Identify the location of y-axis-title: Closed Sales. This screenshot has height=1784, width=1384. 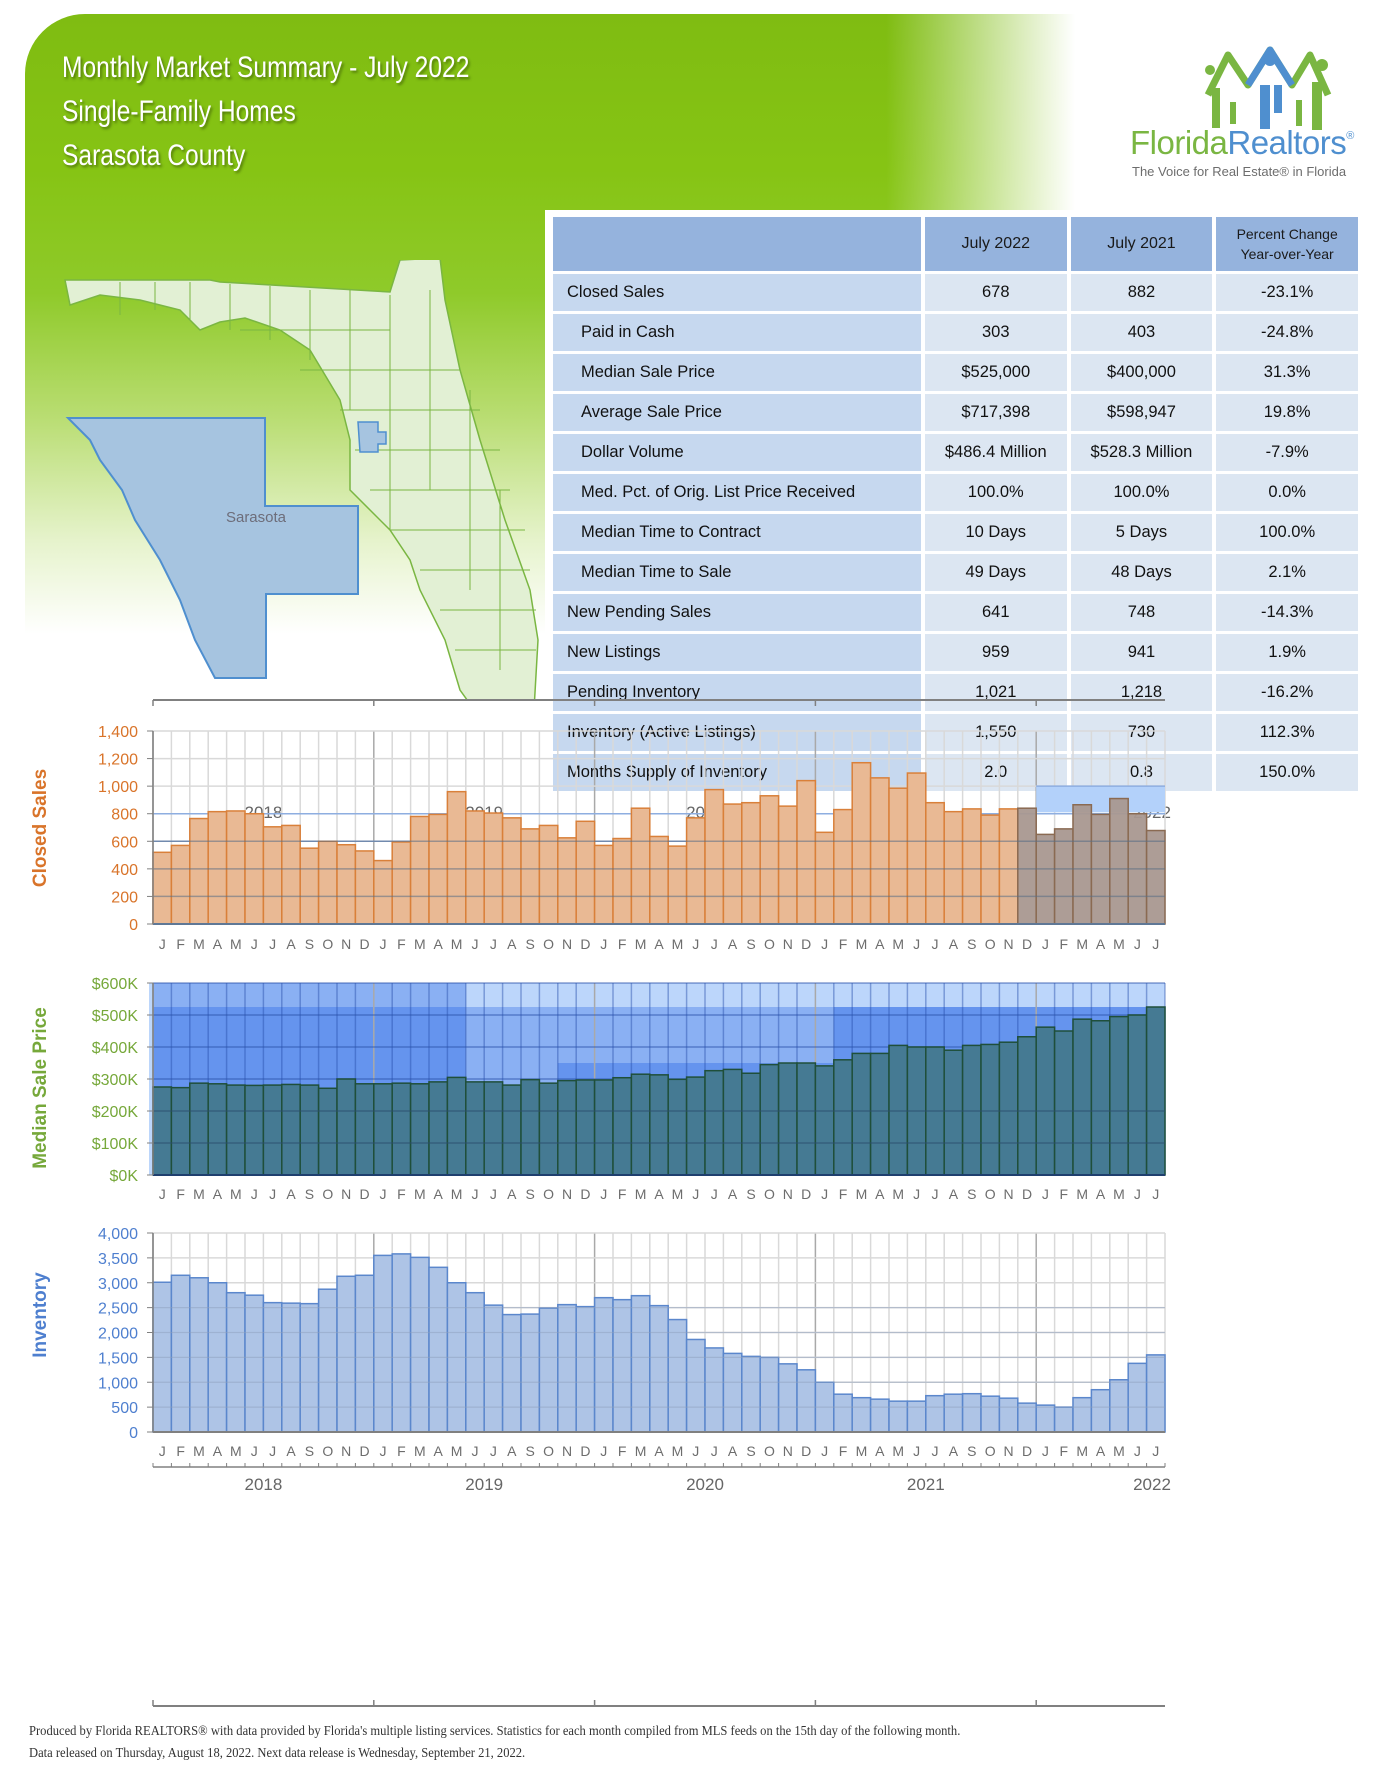
(40, 828).